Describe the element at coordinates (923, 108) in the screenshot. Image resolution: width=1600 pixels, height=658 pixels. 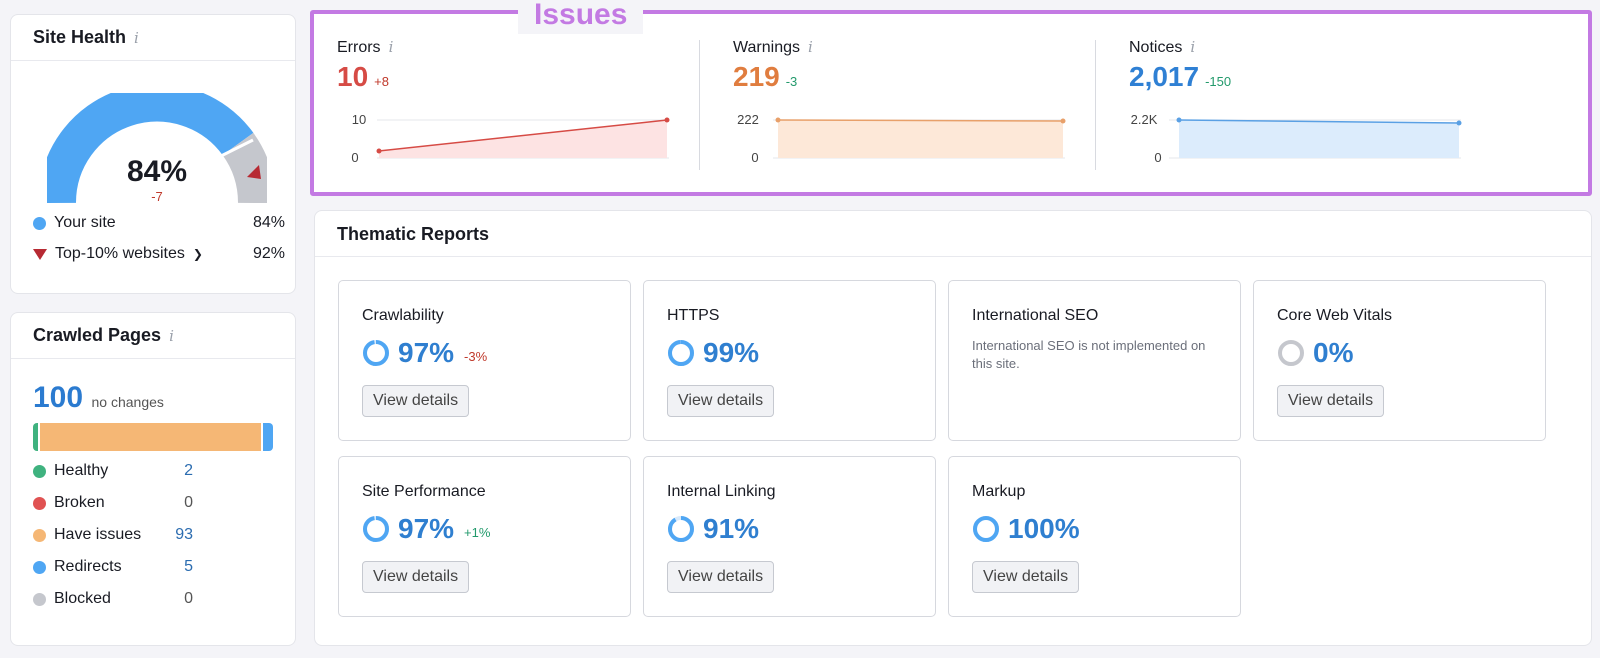
I see `issue-warnings: Warnings i 219 -3 222 0` at that location.